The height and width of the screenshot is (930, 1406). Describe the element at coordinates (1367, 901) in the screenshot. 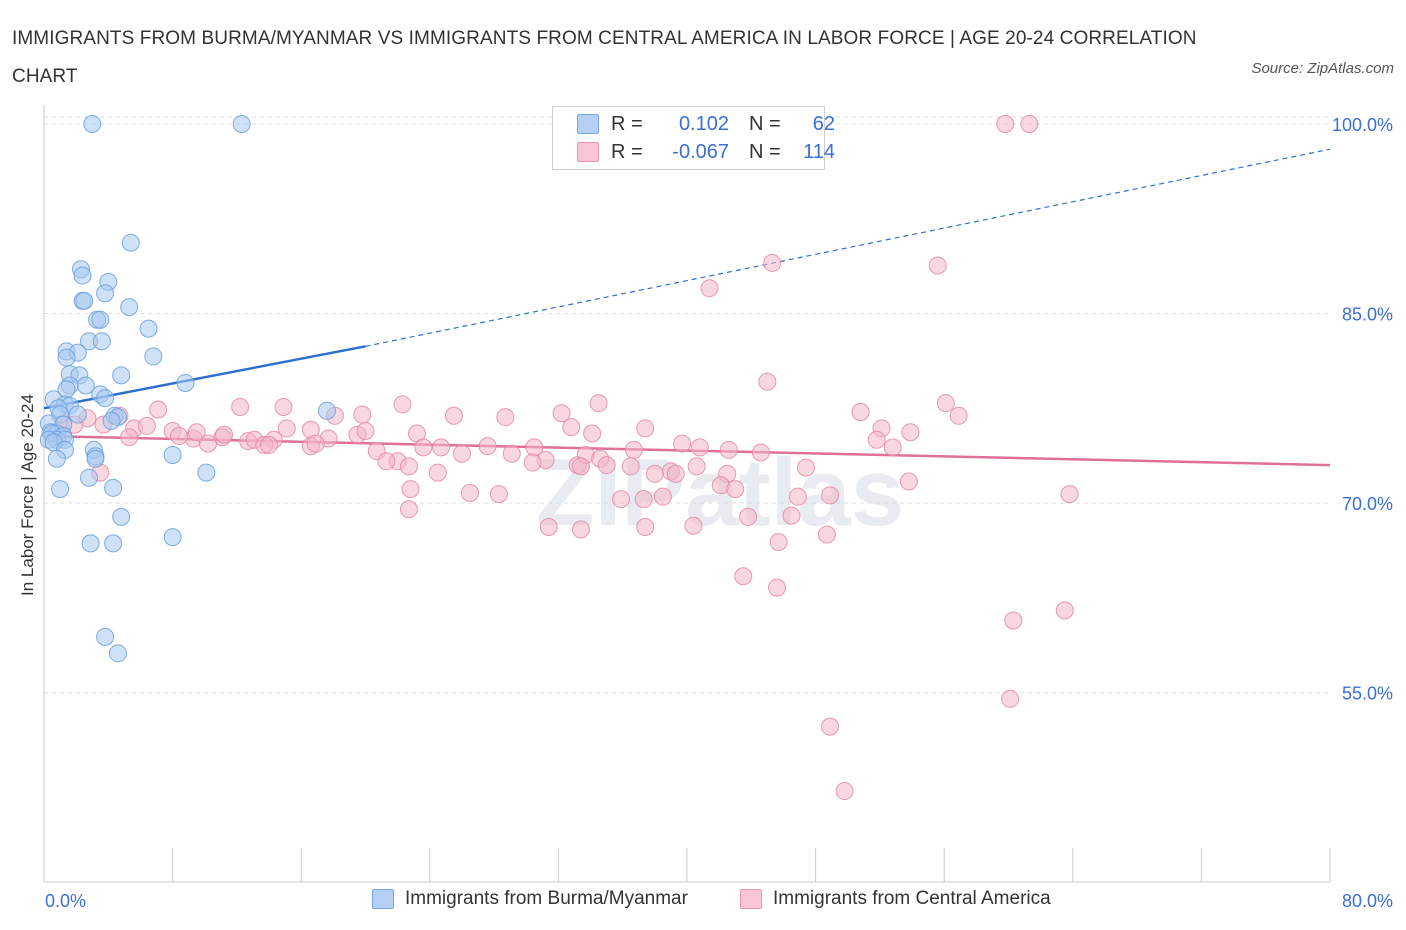

I see `x-tick-label: 80.0%` at that location.